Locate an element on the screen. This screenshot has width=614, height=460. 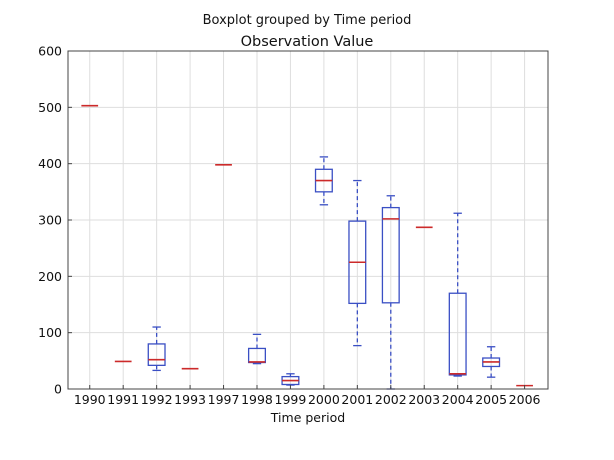
x-tick-label: 2002 is located at coordinates (391, 399).